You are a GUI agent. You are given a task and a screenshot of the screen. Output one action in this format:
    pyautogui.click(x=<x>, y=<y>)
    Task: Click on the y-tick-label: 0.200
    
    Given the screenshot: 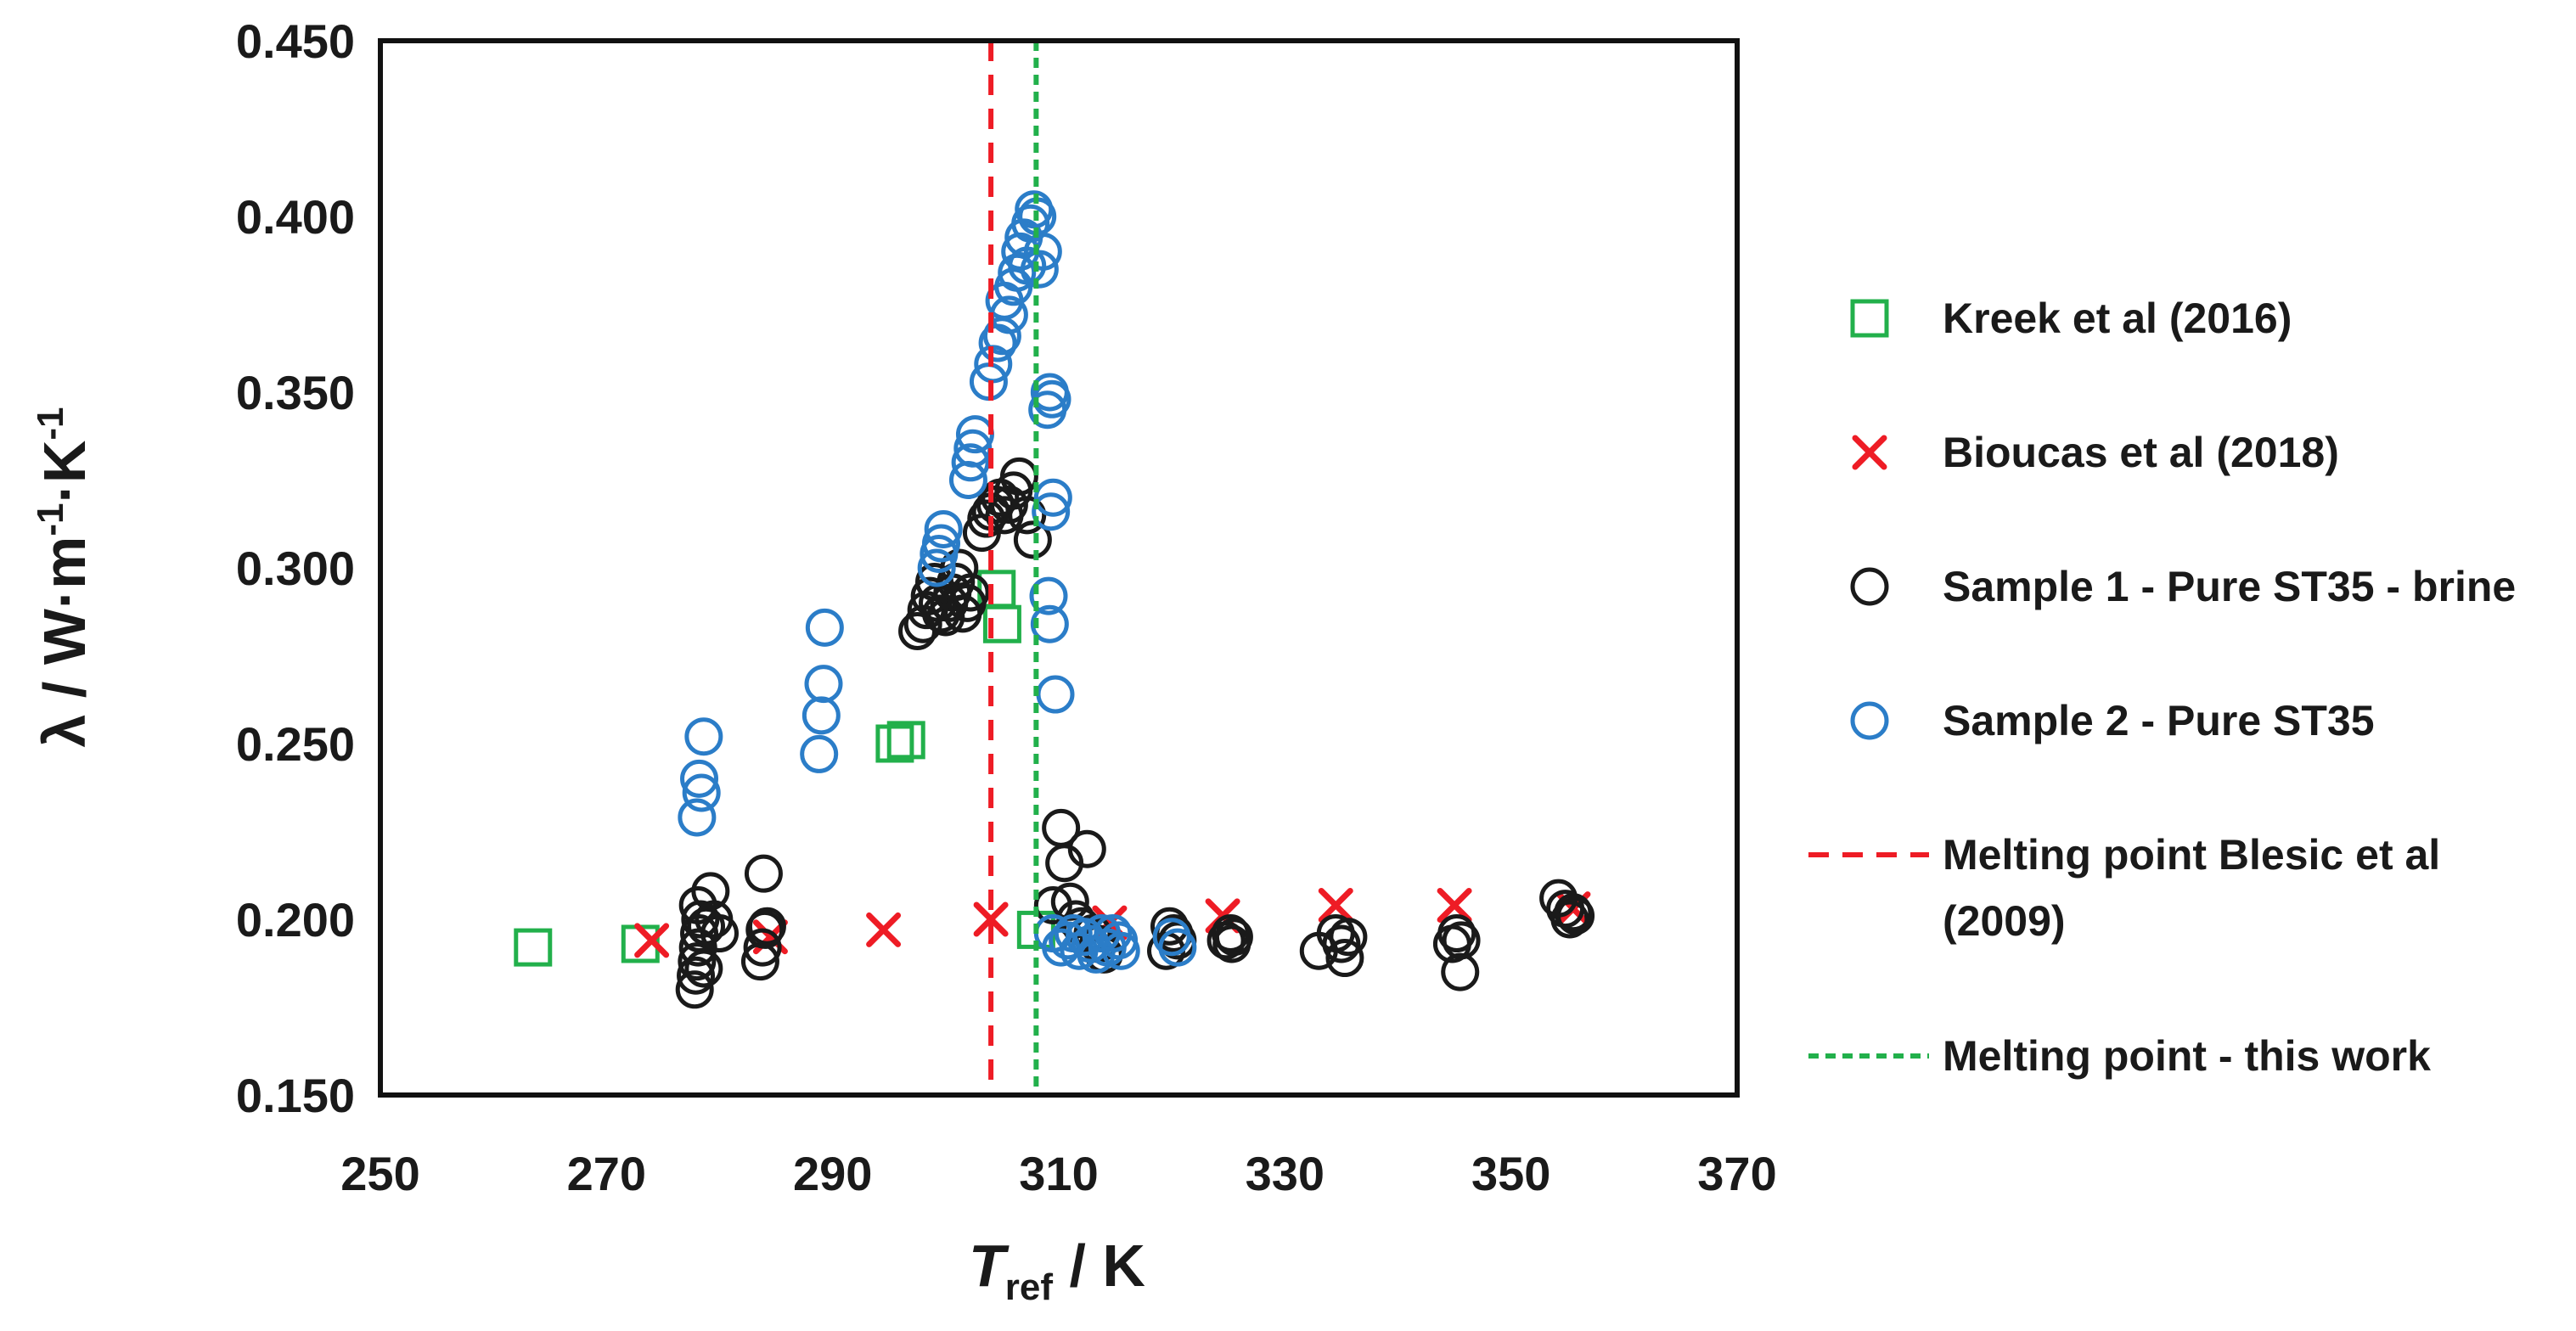 What is the action you would take?
    pyautogui.click(x=295, y=919)
    